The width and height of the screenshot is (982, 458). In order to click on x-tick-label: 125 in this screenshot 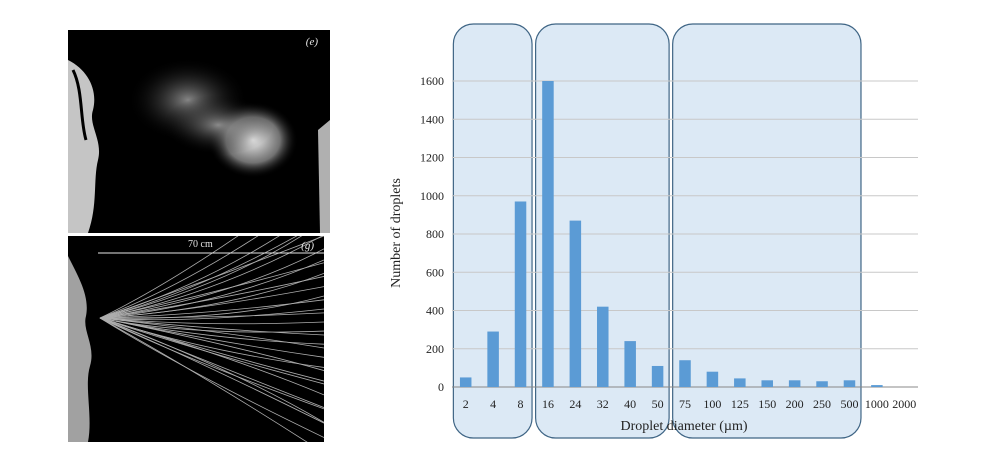, I will do `click(740, 404)`.